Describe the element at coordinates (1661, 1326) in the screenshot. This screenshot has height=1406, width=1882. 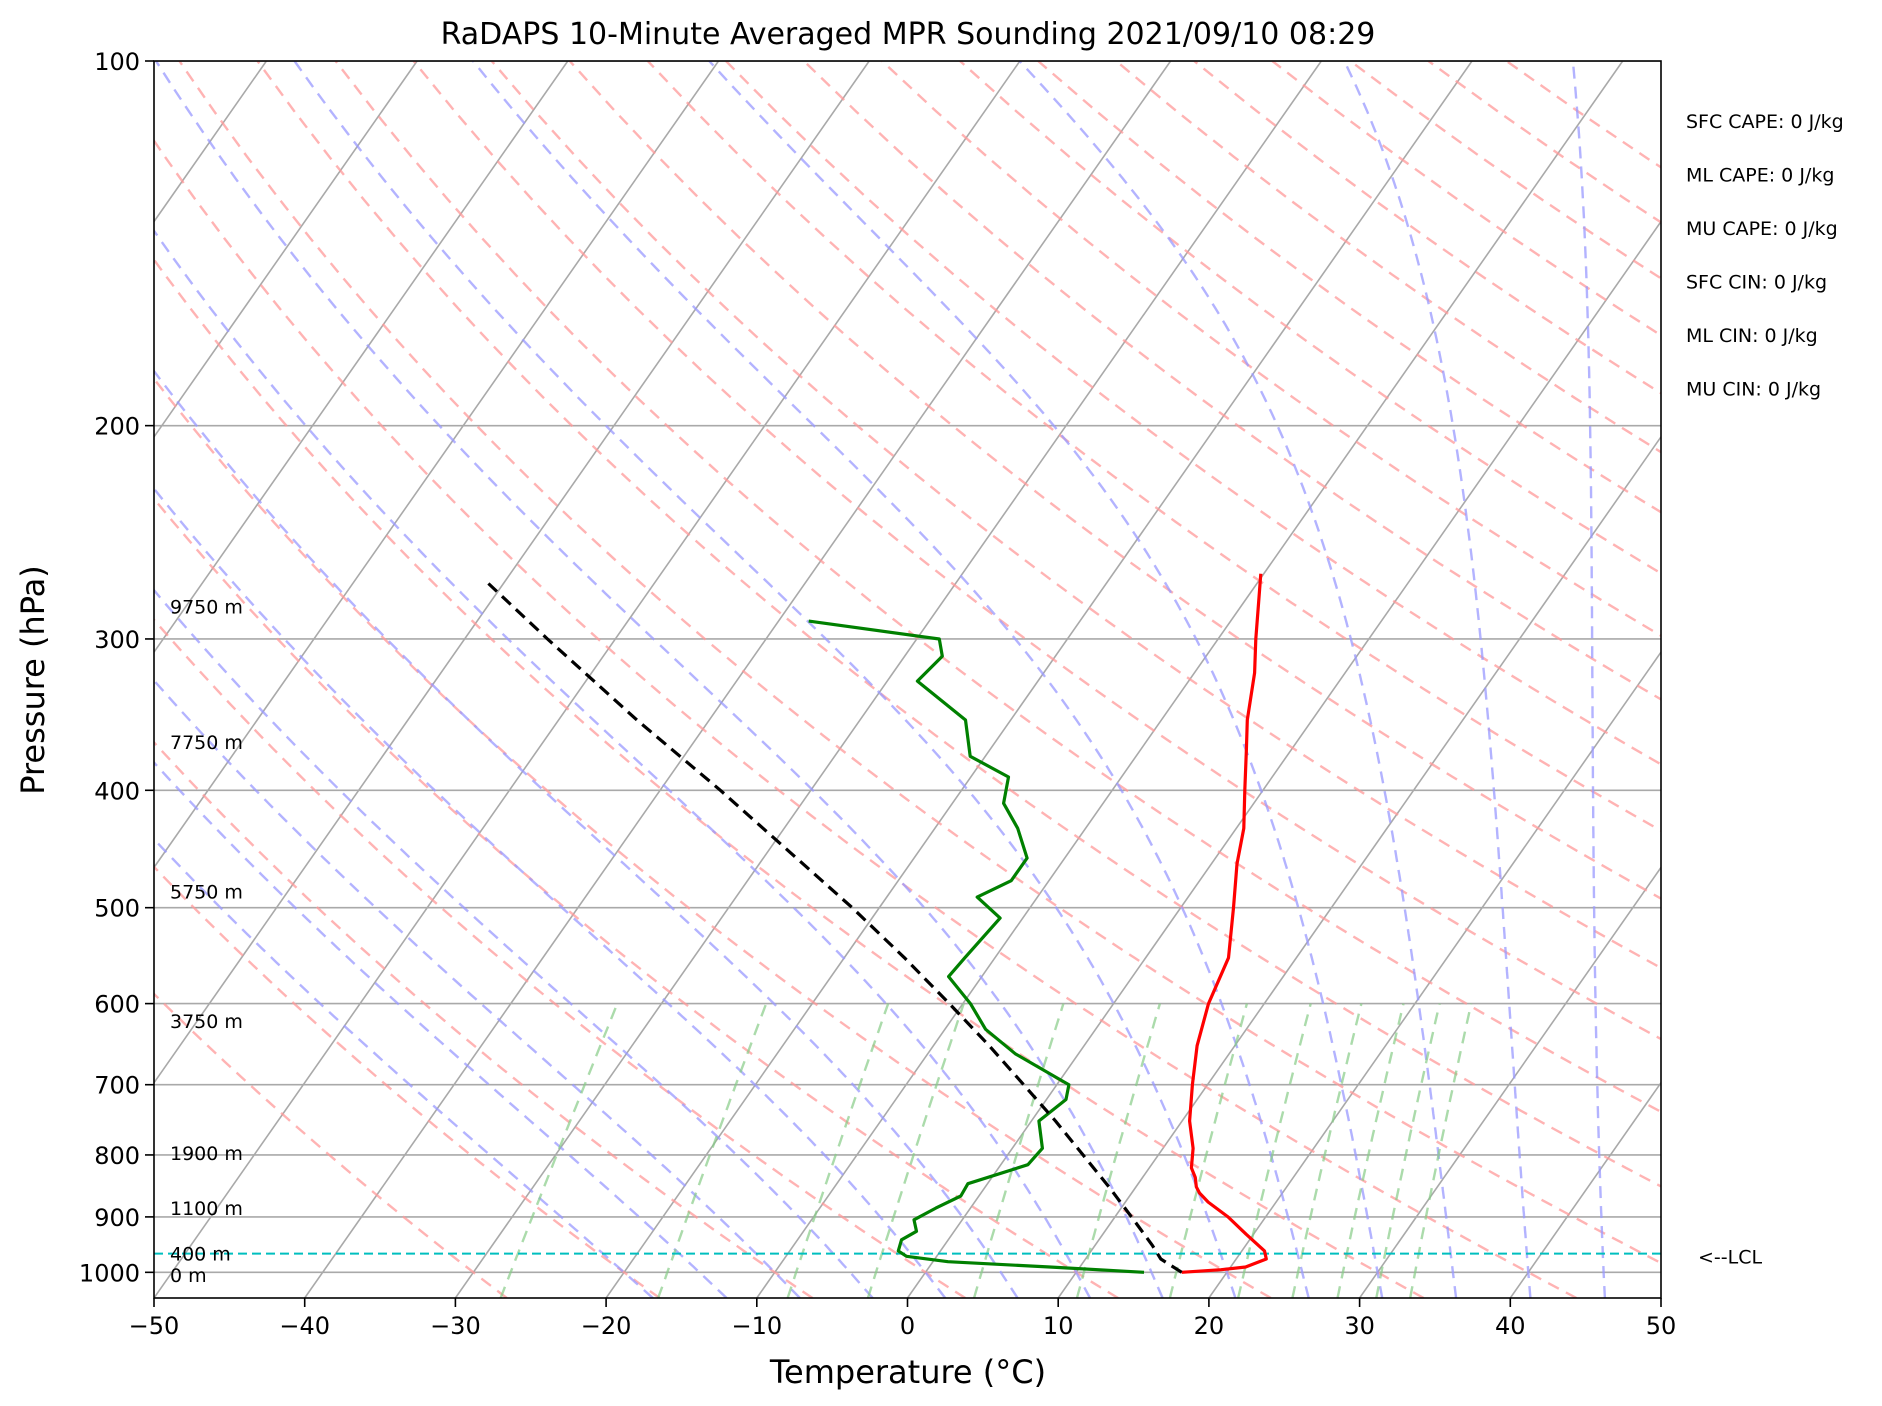
I see `x-tick-label: 50` at that location.